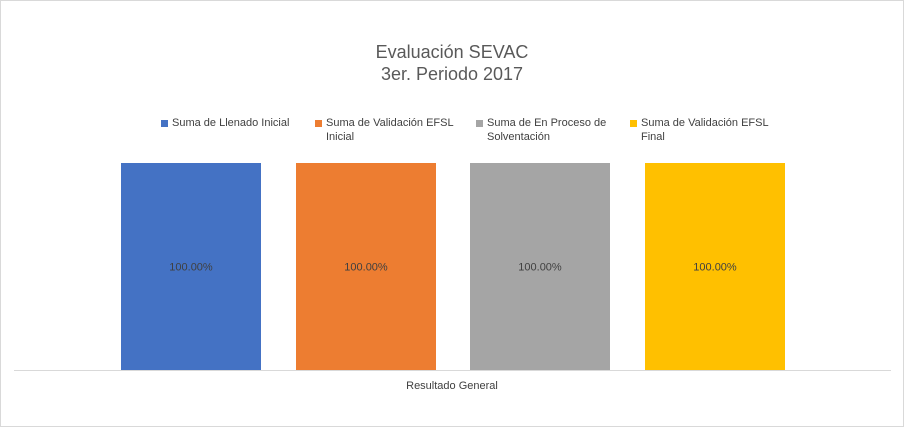  Describe the element at coordinates (231, 123) in the screenshot. I see `legend-label-llenado-inicial: Suma de Llenado Inicial` at that location.